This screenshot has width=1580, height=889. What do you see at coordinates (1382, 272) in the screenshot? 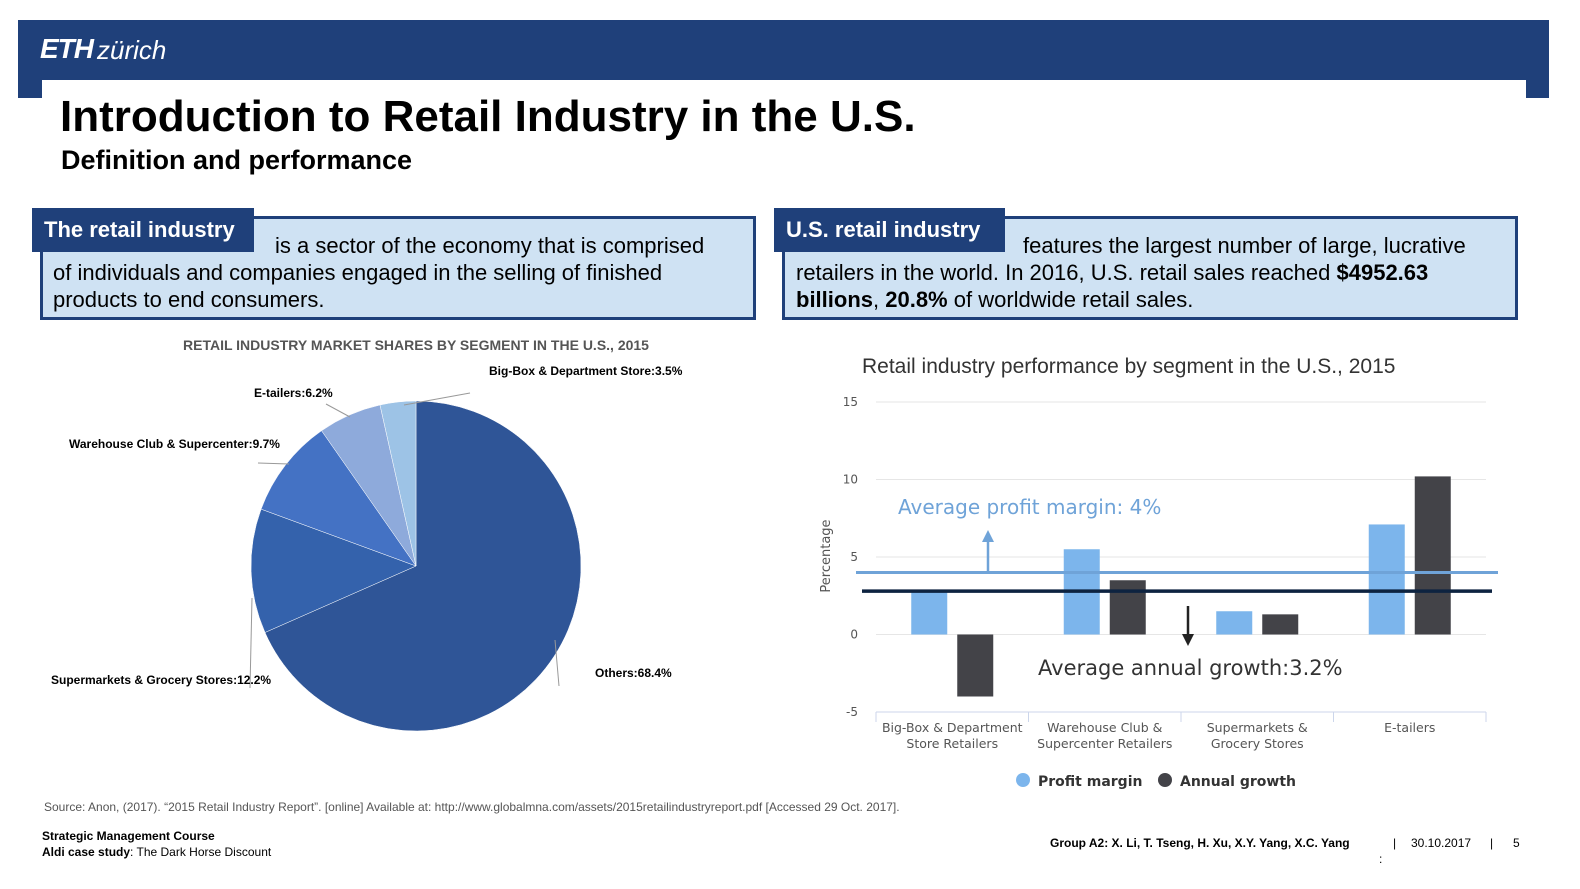
I see `us-retail-sales-value: $4952.63` at bounding box center [1382, 272].